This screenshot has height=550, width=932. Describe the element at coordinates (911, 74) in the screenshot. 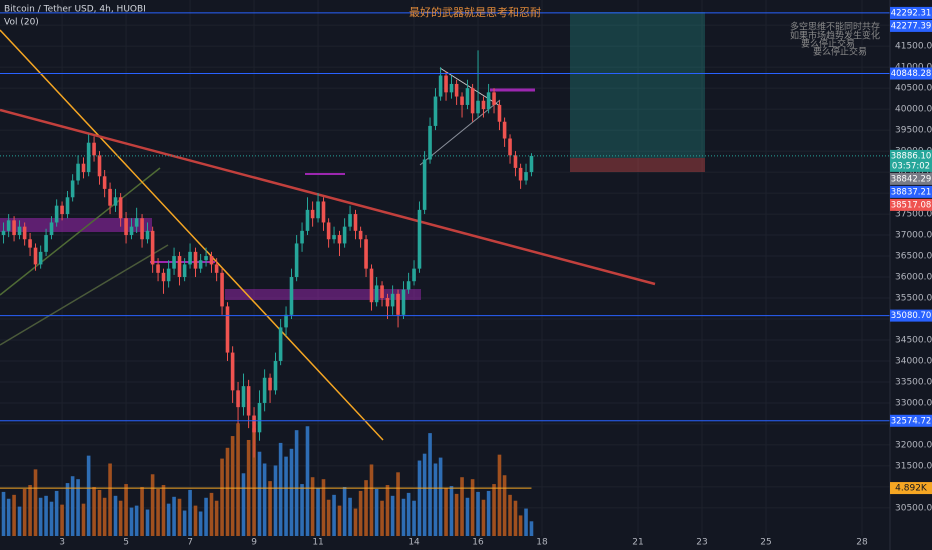

I see `price-label: 40848.28` at that location.